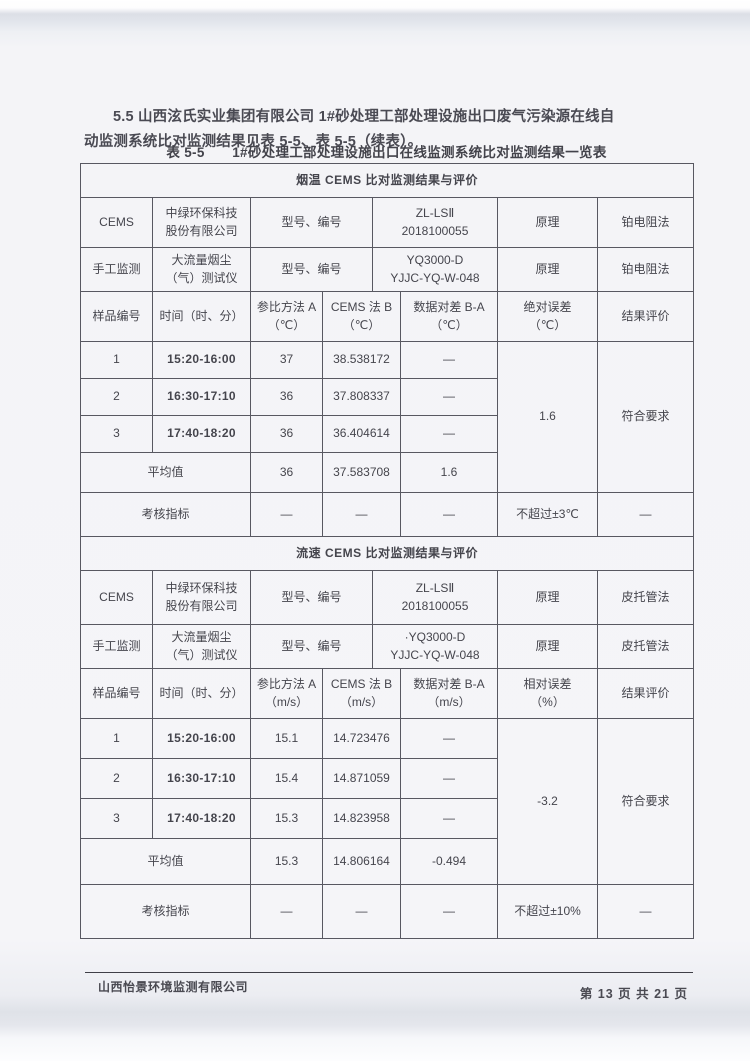 The width and height of the screenshot is (750, 1061). I want to click on cems-value-cell: 38.538172, so click(361, 360).